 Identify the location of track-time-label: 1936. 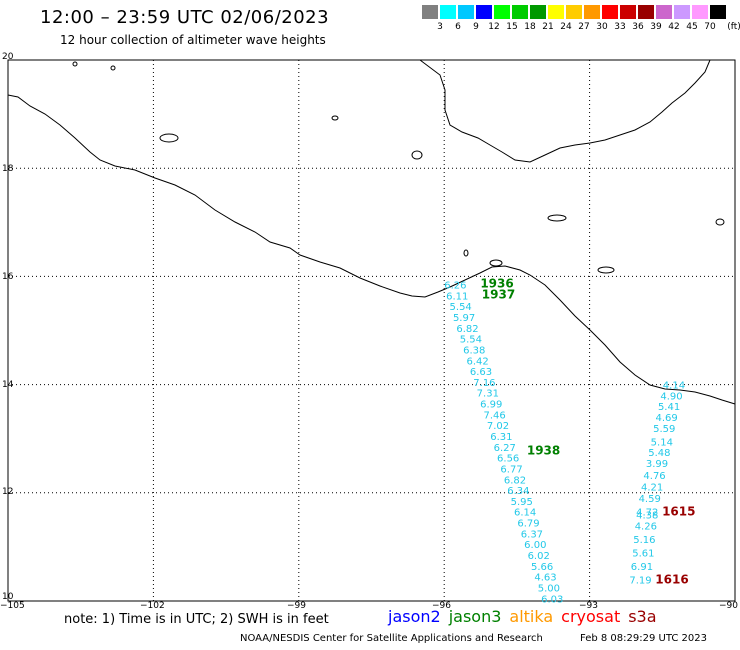
(496, 283).